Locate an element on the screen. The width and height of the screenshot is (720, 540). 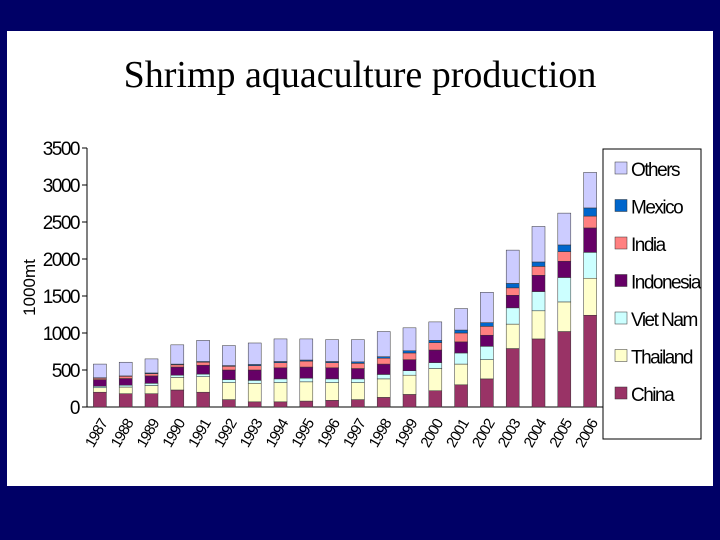
x-tick-label: 1987 is located at coordinates (97, 433).